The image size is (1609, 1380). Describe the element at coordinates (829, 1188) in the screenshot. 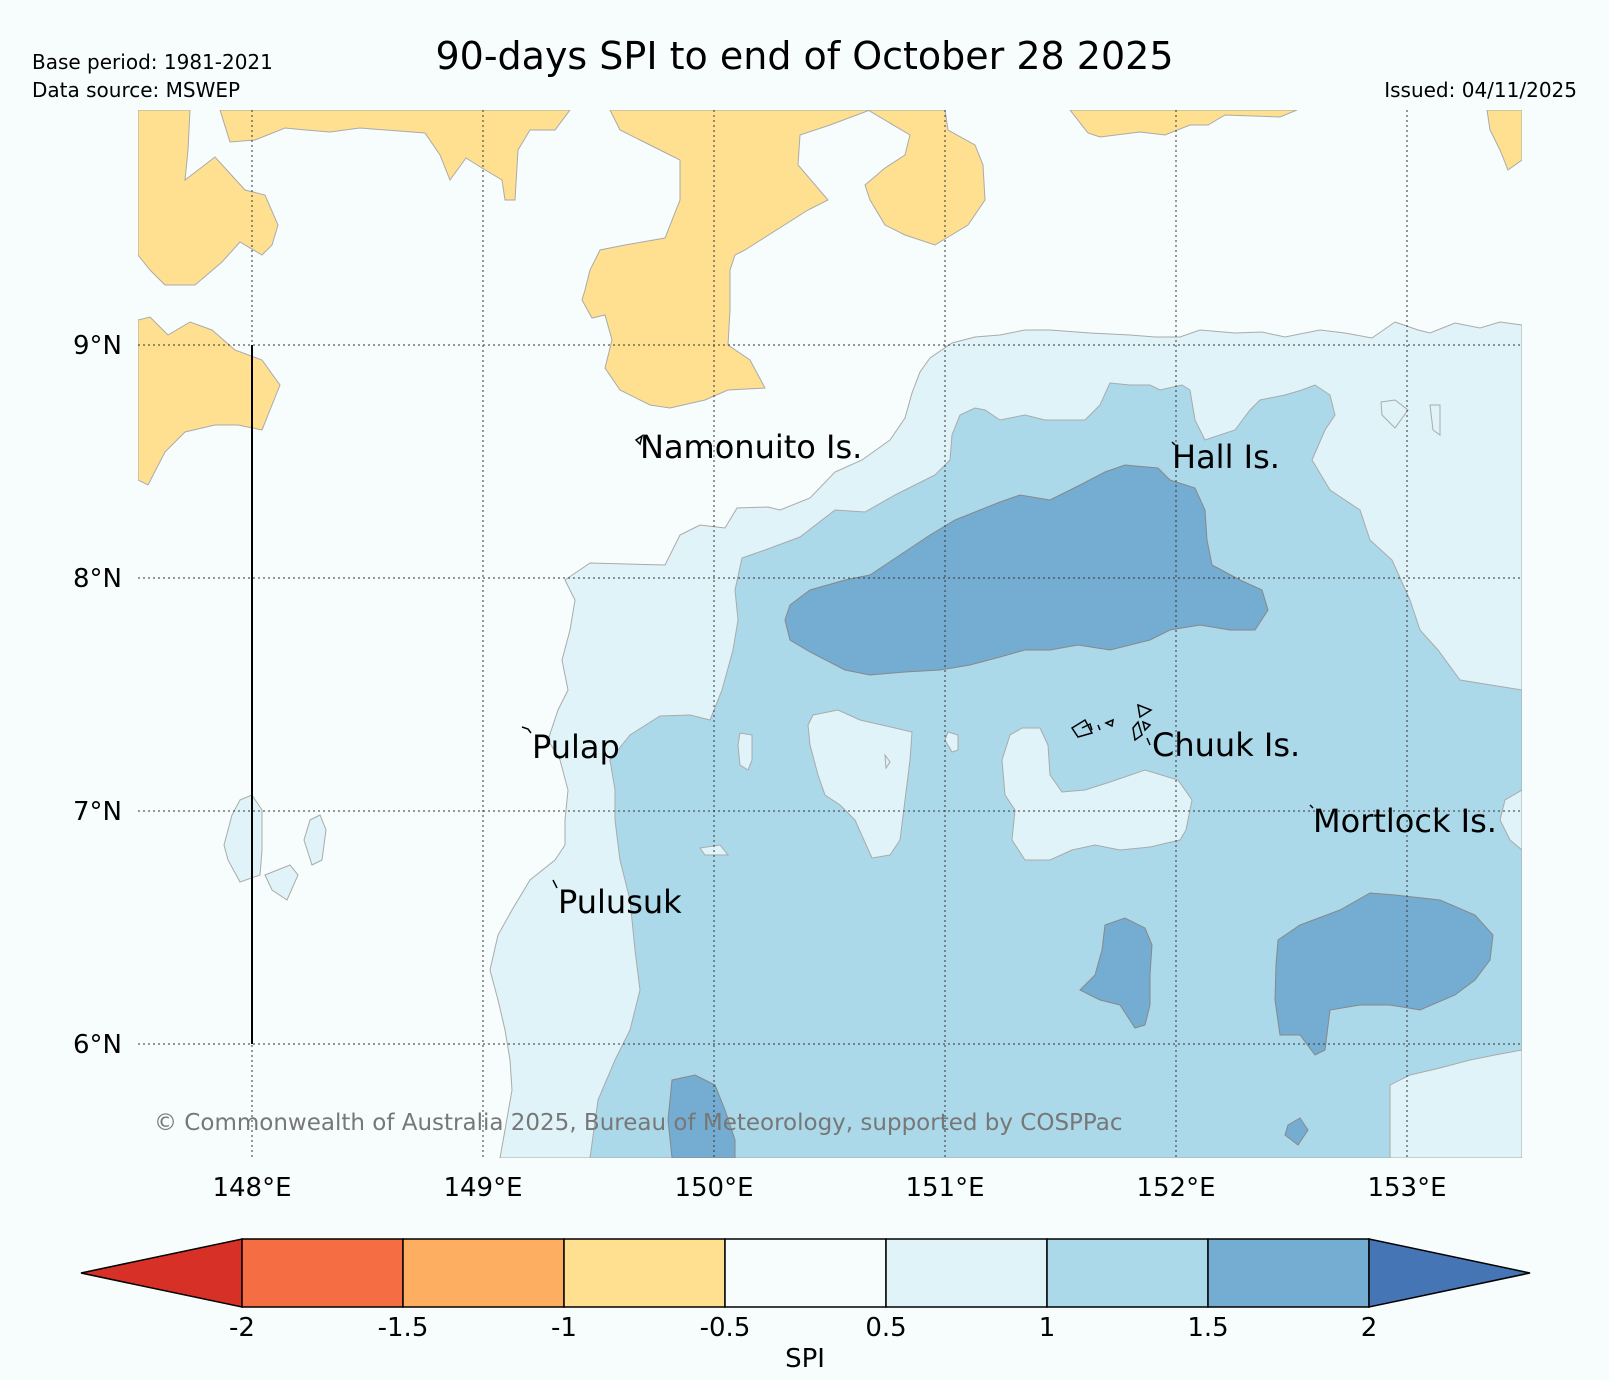

I see `lon-labels: 148°E 149°E 150°E 151°E 152°E 153°E` at that location.